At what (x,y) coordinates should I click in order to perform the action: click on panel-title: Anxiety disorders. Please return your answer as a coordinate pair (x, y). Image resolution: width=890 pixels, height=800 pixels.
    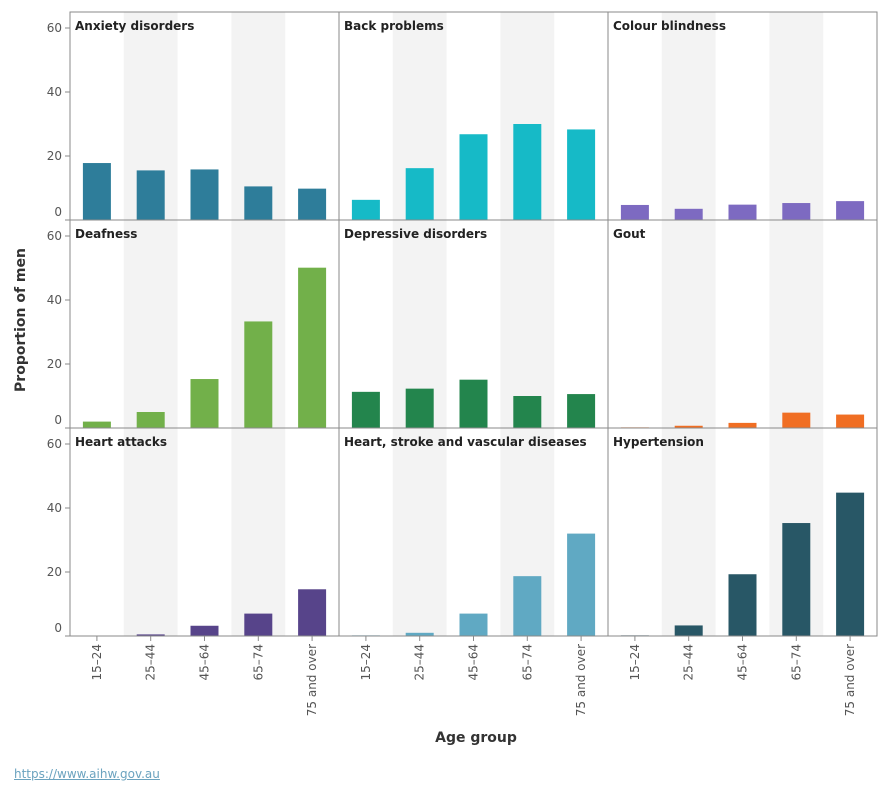
    Looking at the image, I should click on (134, 26).